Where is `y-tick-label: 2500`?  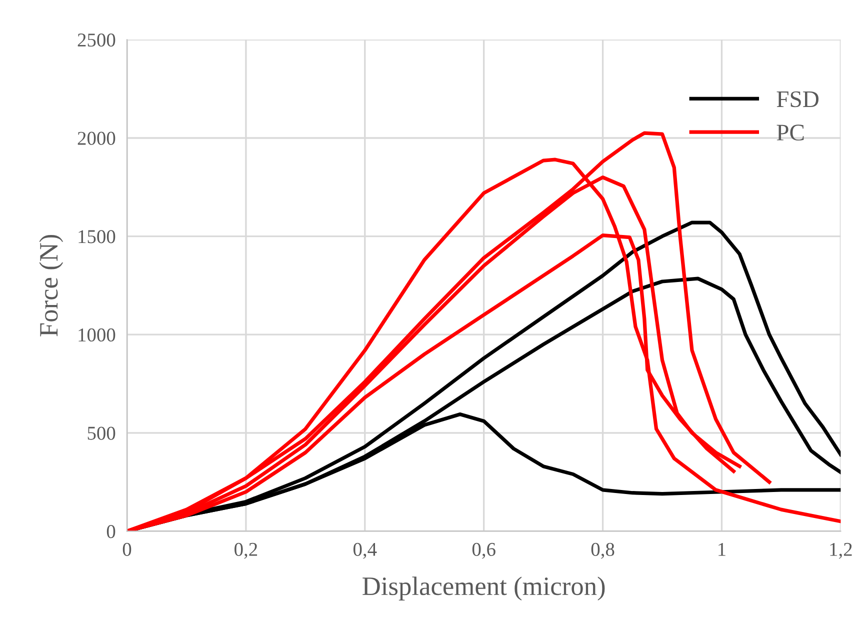 y-tick-label: 2500 is located at coordinates (97, 40).